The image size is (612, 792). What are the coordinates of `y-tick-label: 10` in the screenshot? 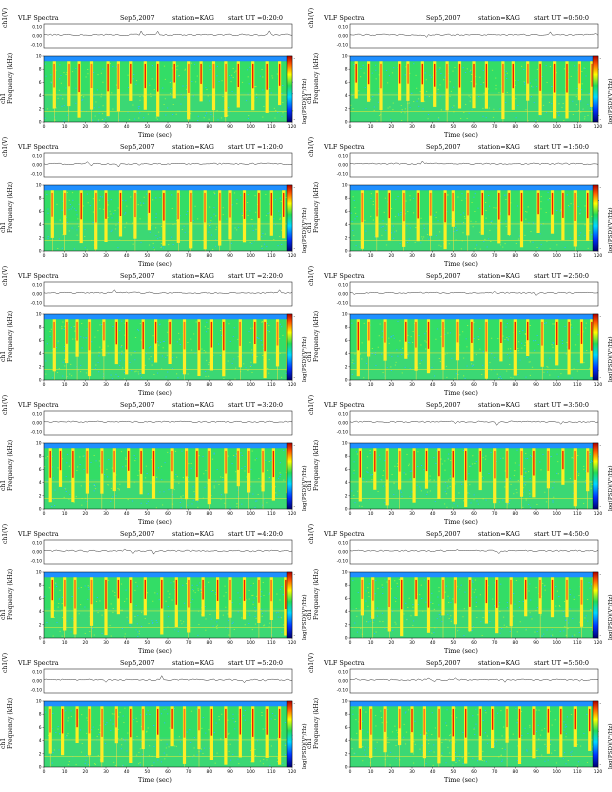 It's located at (345, 444).